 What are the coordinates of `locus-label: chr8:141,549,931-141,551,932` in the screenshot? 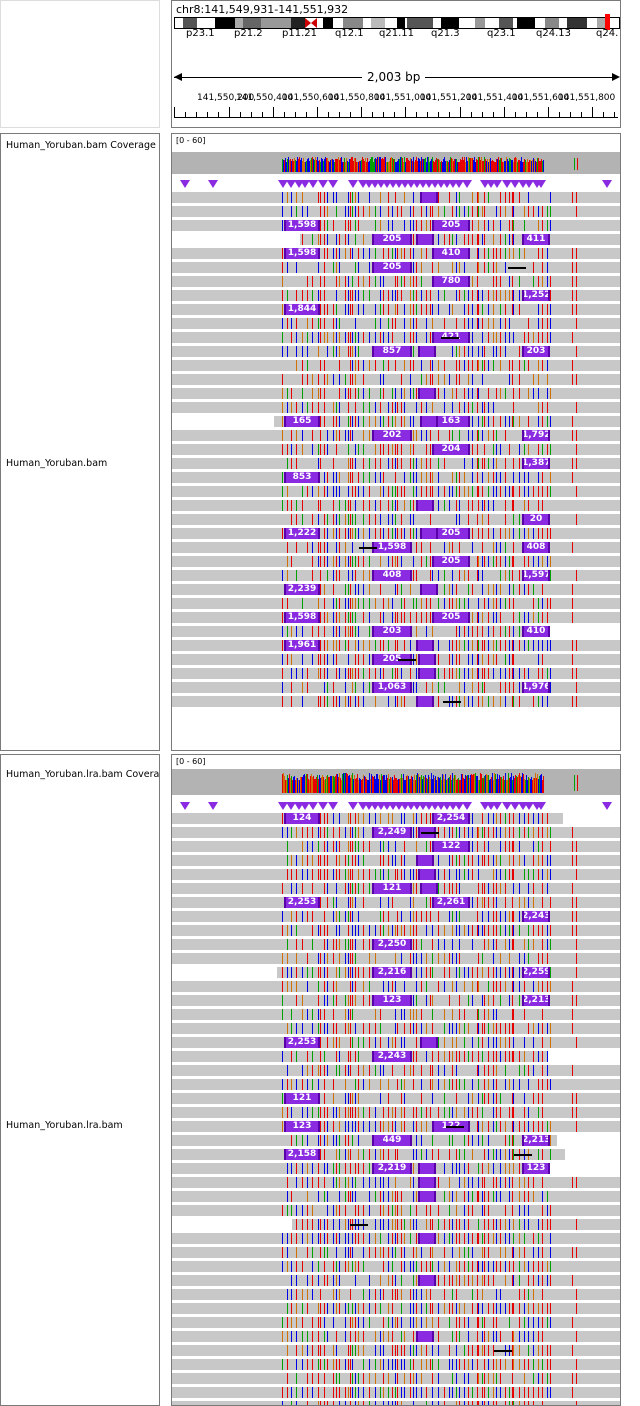 It's located at (262, 9).